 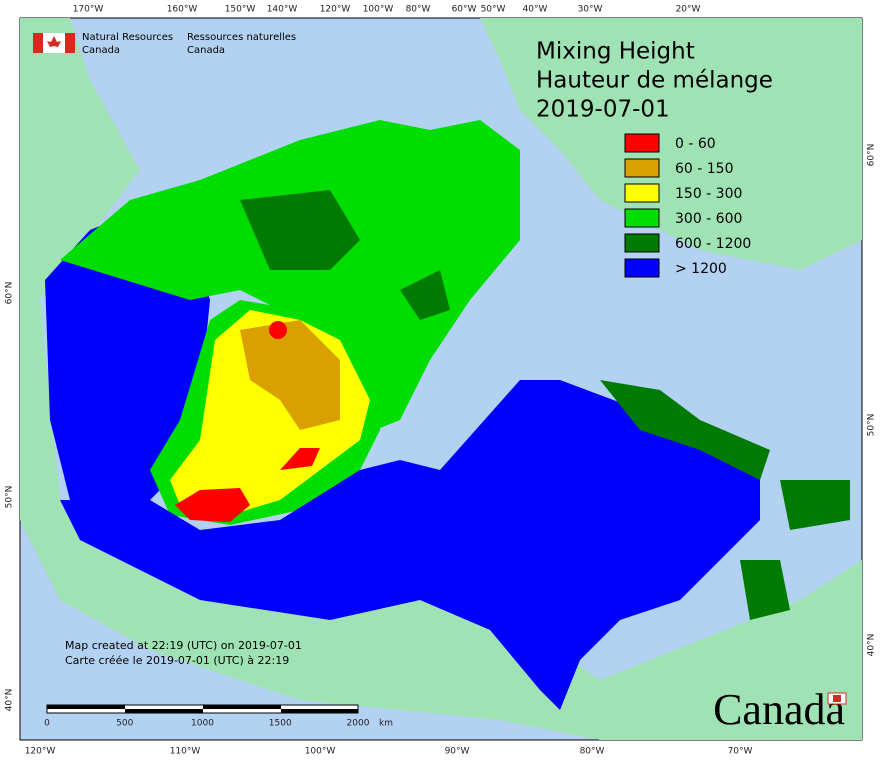 I want to click on scale-unit: km, so click(x=386, y=724).